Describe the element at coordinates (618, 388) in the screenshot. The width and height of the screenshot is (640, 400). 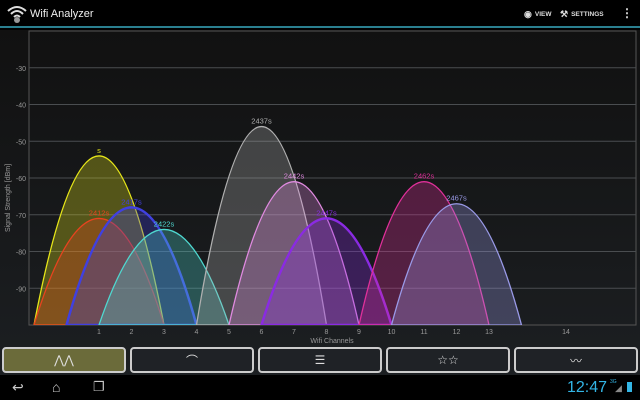
I see `signal-icon: ◢` at that location.